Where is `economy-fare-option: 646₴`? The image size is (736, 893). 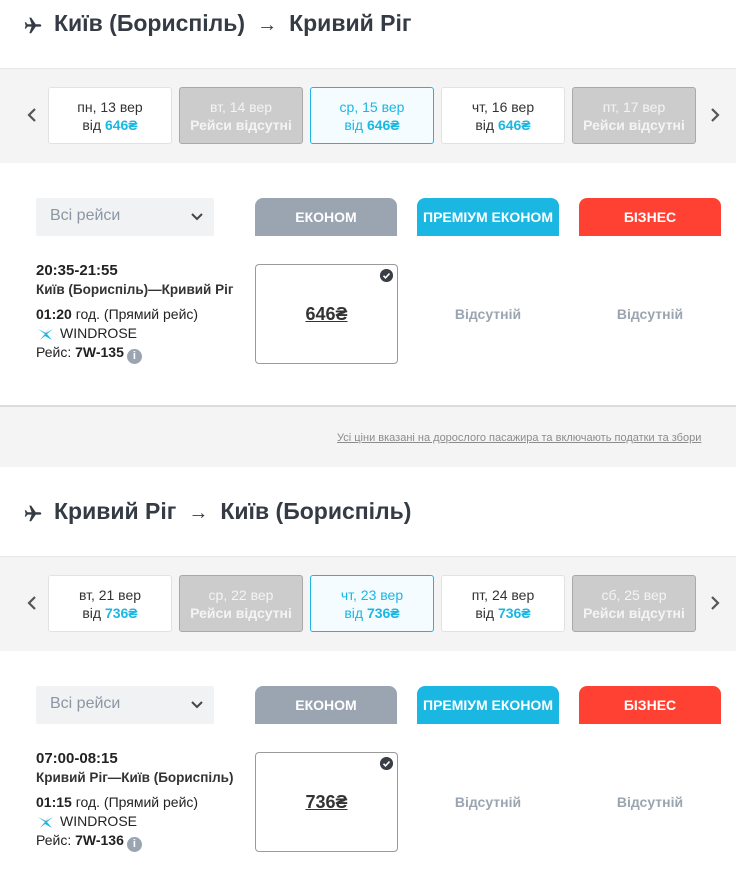 economy-fare-option: 646₴ is located at coordinates (326, 314).